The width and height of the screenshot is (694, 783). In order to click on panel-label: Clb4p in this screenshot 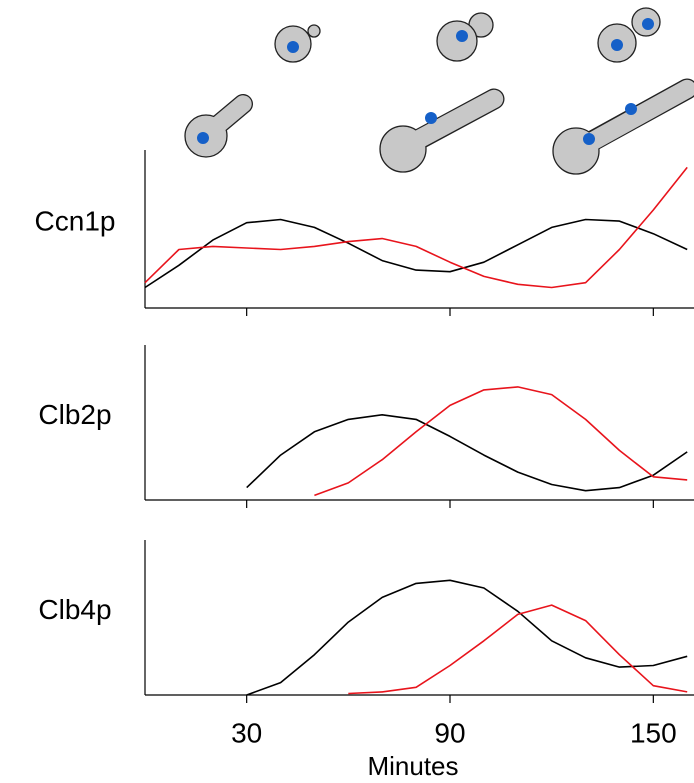, I will do `click(74, 609)`.